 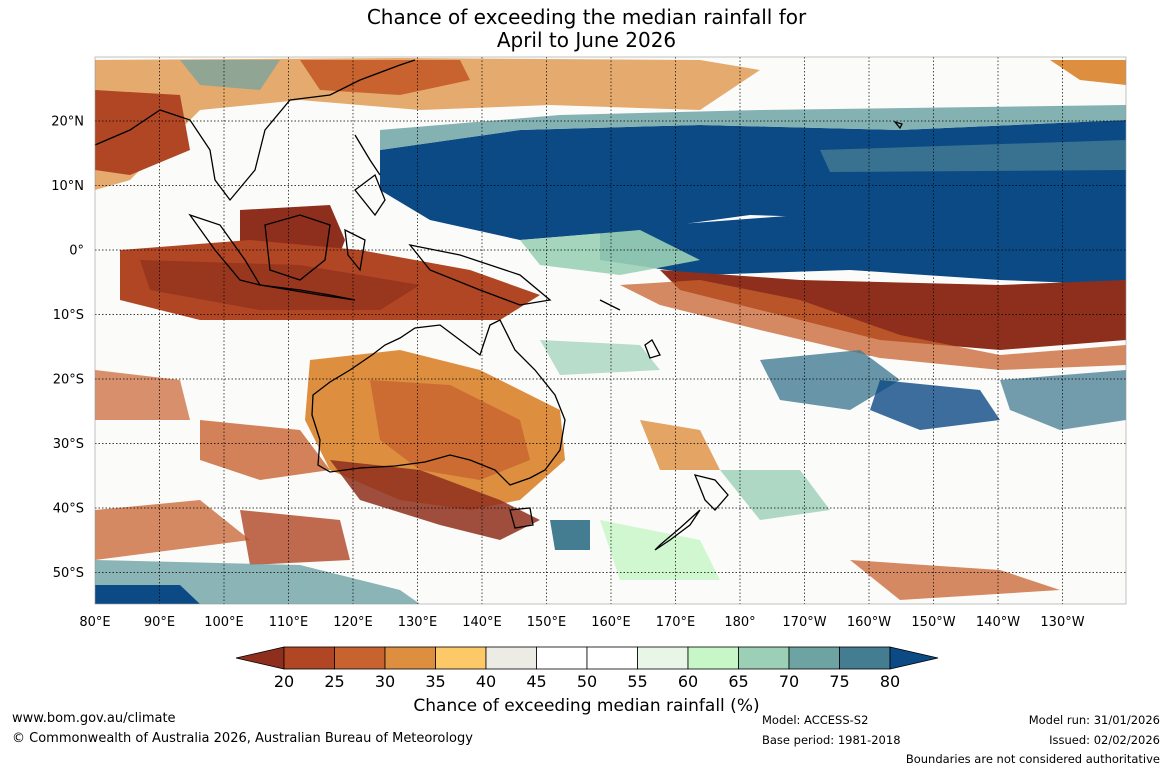 I want to click on longitude-label: 90°E, so click(x=159, y=622).